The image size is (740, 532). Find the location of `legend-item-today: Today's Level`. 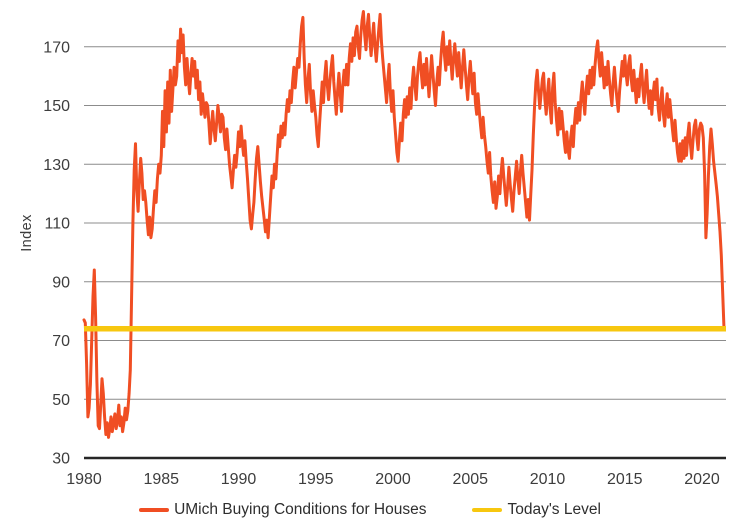

legend-item-today: Today's Level is located at coordinates (536, 510).